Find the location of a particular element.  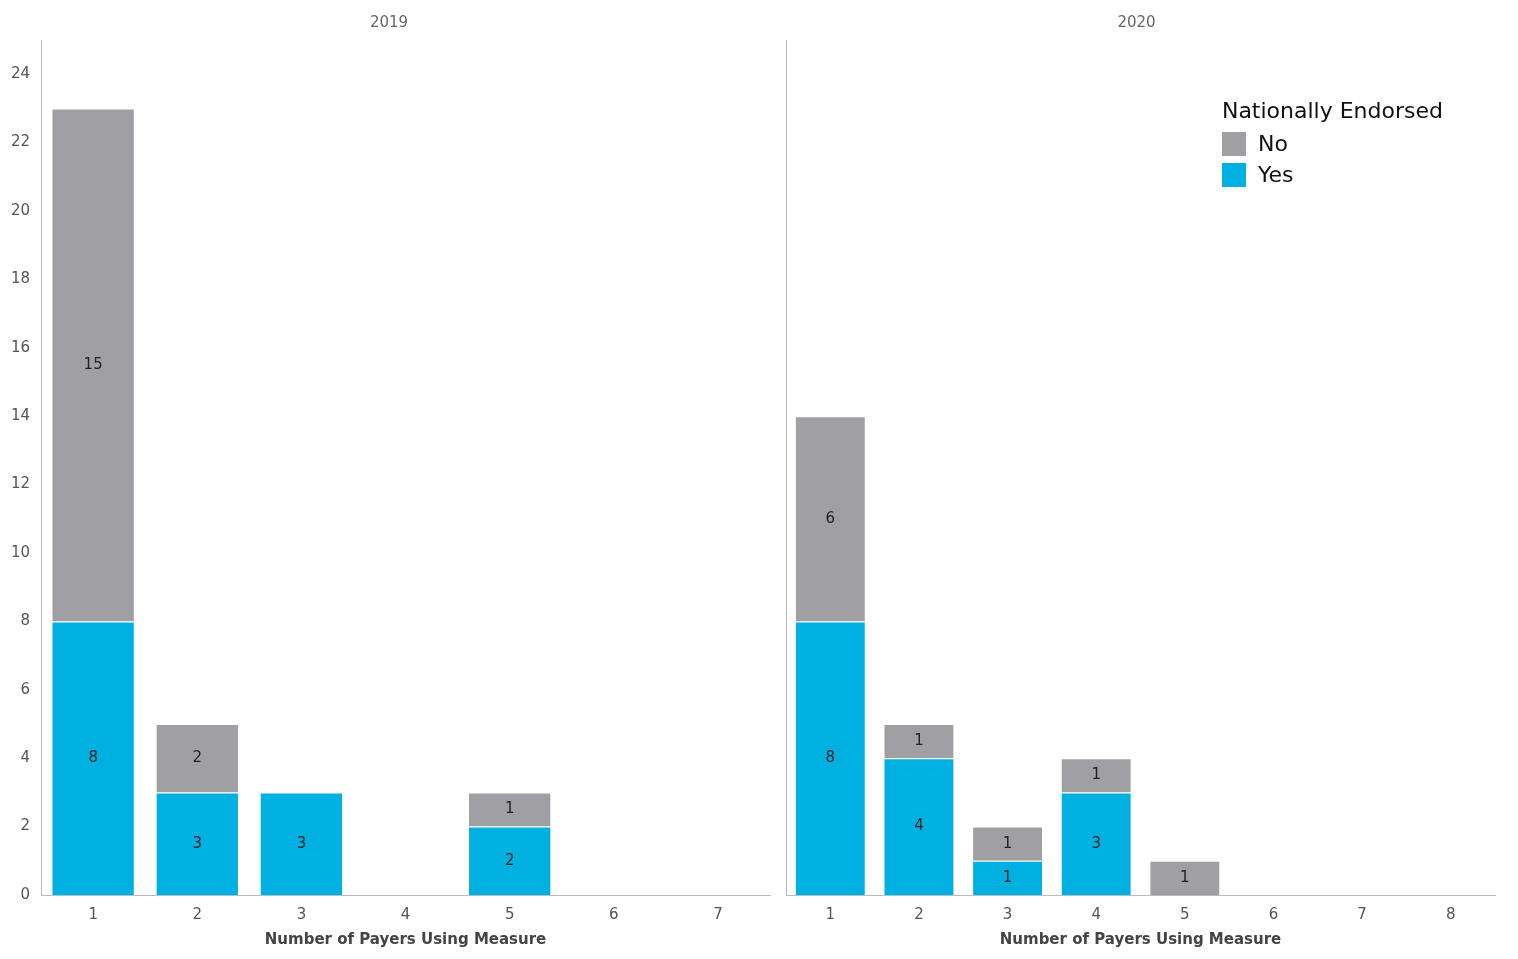

y-tick-label: 20 is located at coordinates (20, 209).